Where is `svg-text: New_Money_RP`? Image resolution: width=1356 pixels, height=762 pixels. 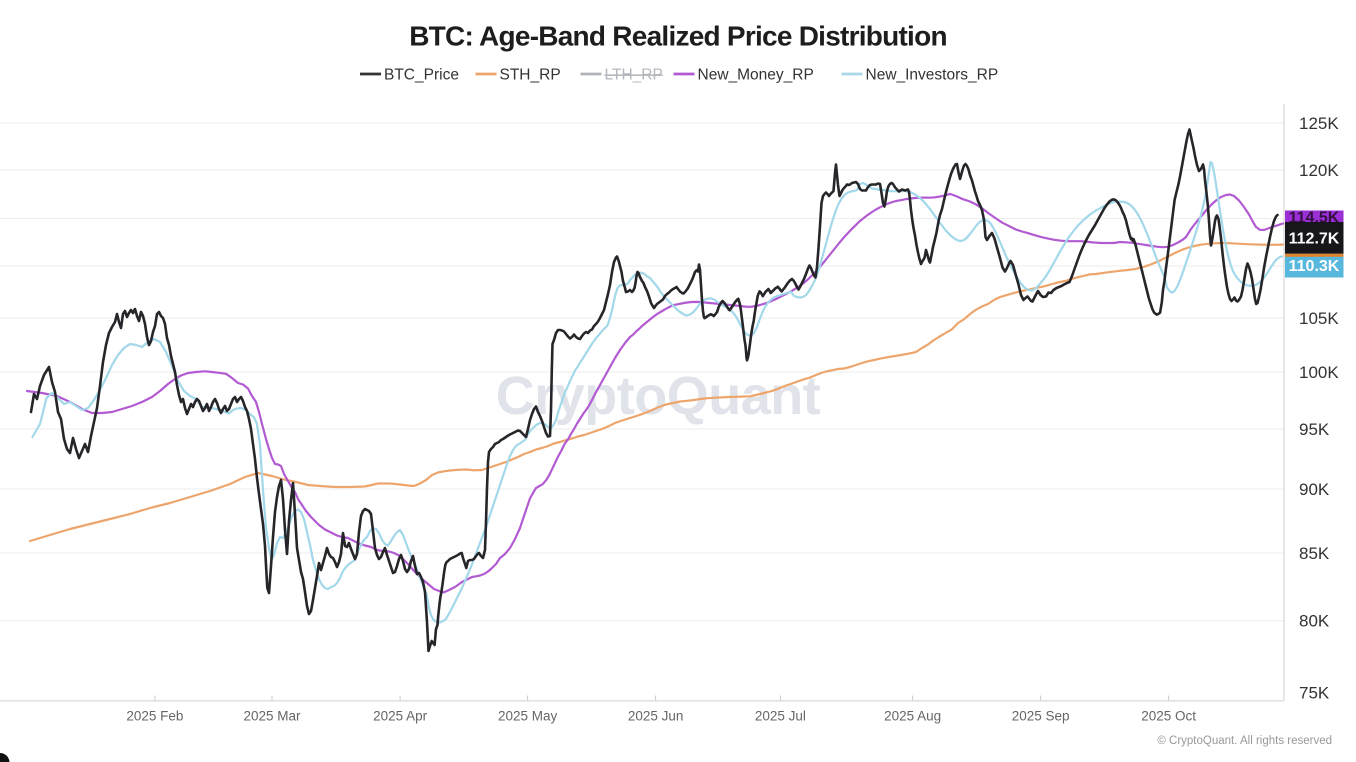
svg-text: New_Money_RP is located at coordinates (756, 75).